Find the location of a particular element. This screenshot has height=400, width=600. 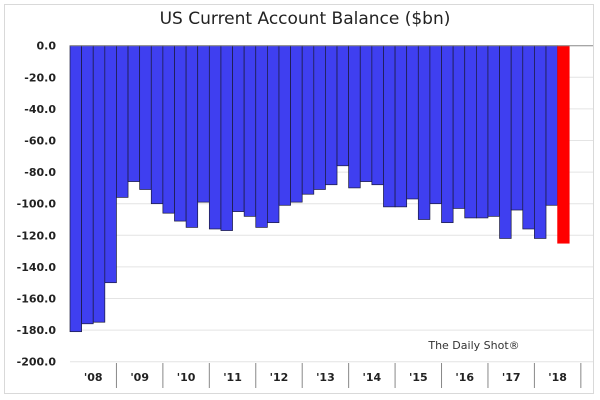

y-tick-label: -20.0 is located at coordinates (40, 77).